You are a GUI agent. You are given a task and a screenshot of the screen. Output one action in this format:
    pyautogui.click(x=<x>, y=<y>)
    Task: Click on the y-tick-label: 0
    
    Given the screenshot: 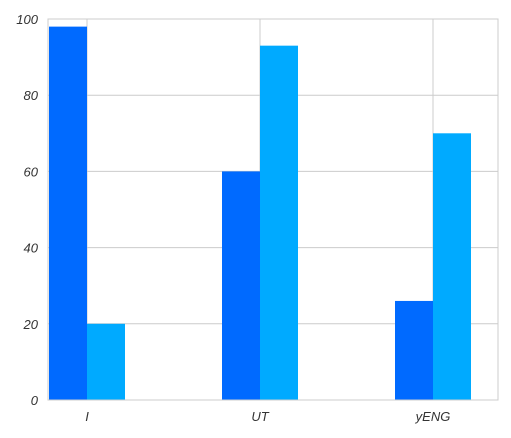 What is the action you would take?
    pyautogui.click(x=35, y=400)
    